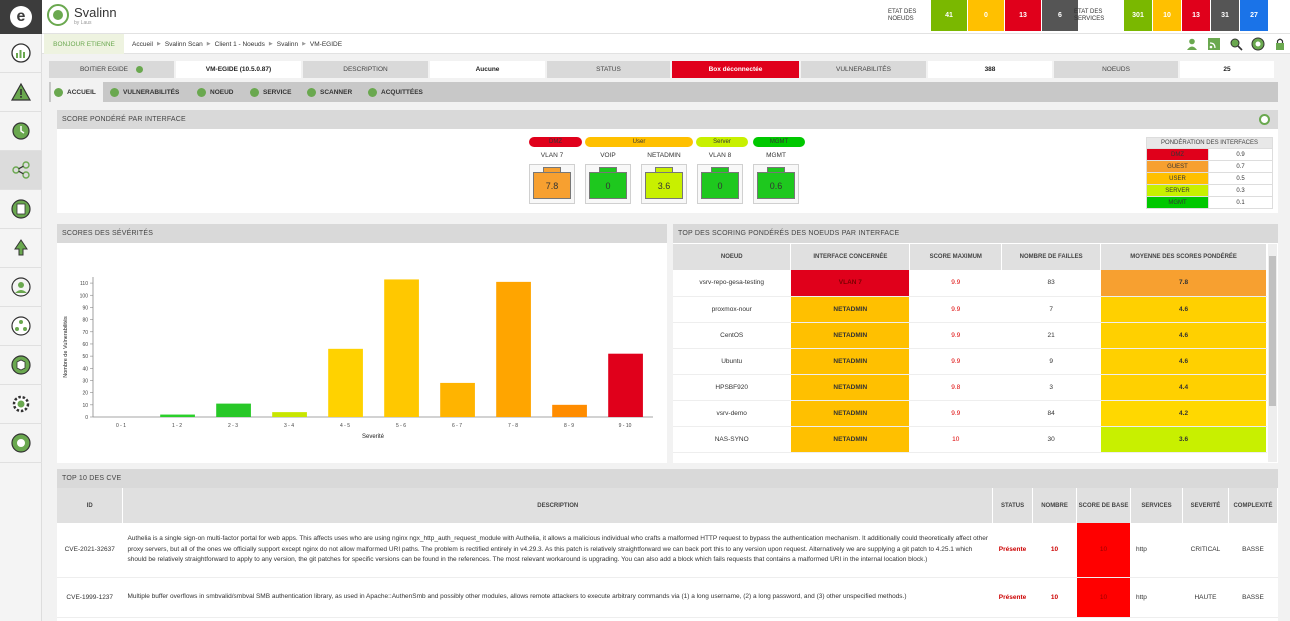  I want to click on column-header: SERVICES, so click(1156, 505).